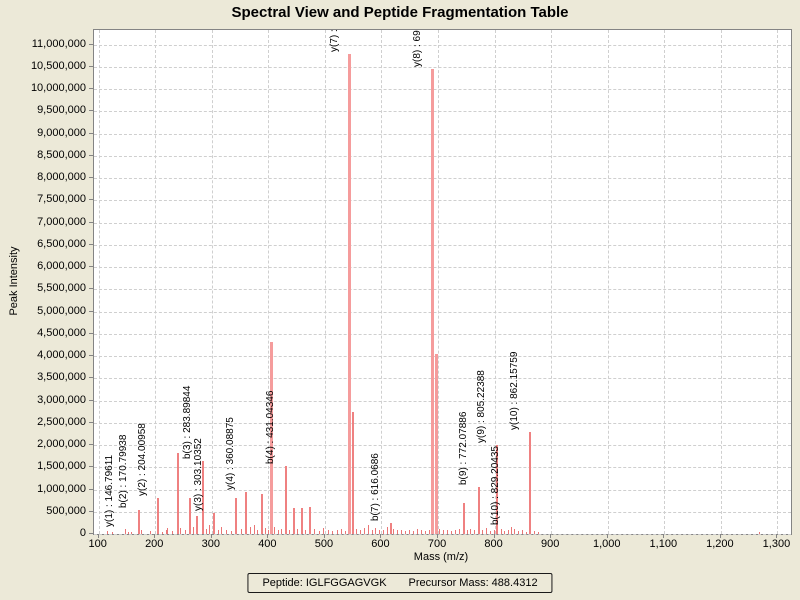  I want to click on peak-label: y(2) : 204.00958, so click(142, 460).